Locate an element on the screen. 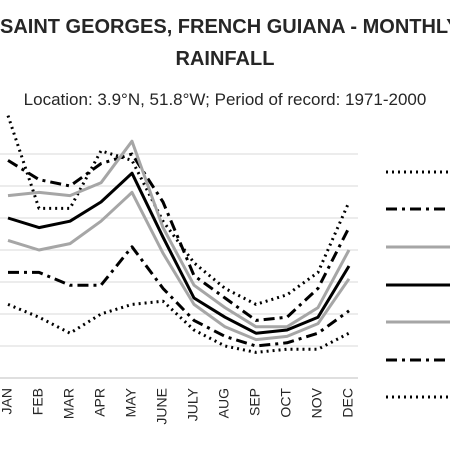 Image resolution: width=450 pixels, height=450 pixels. x-tick-label: AUG is located at coordinates (224, 403).